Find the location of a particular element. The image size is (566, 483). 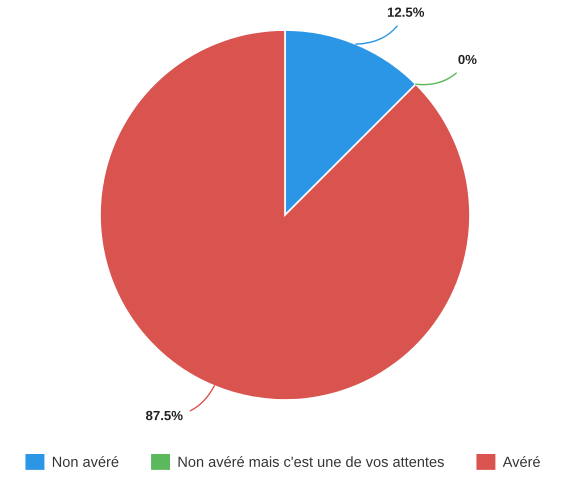

legend-label: Non avéré mais c'est une de vos attentes is located at coordinates (311, 461).